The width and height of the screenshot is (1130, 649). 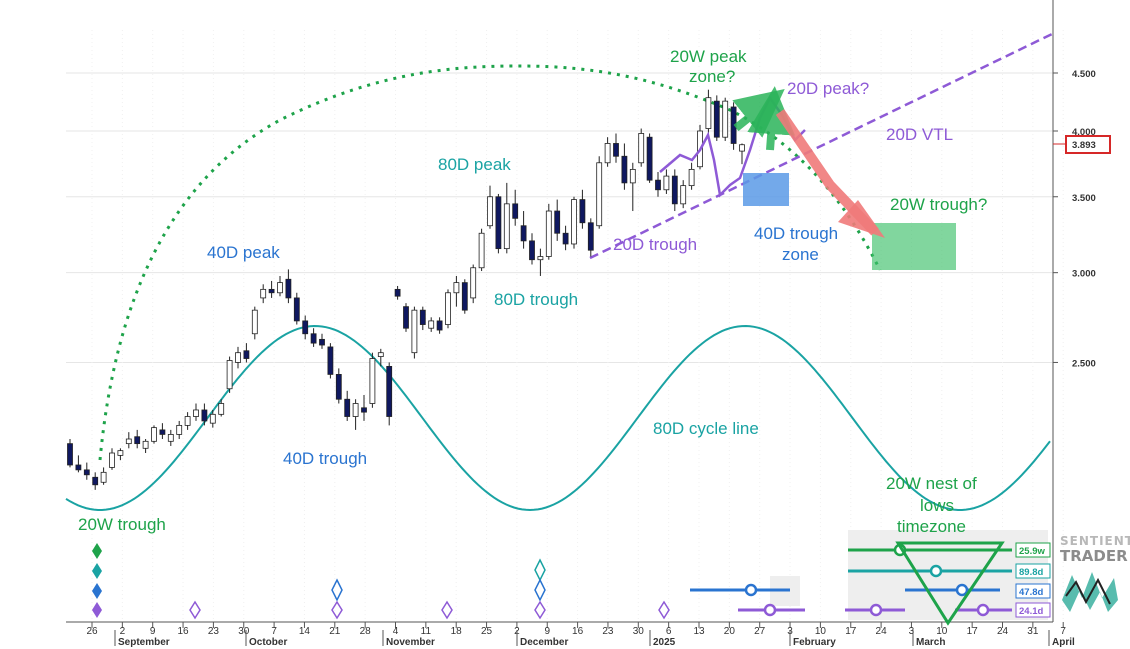 I want to click on diamond-blue, so click(x=97, y=591).